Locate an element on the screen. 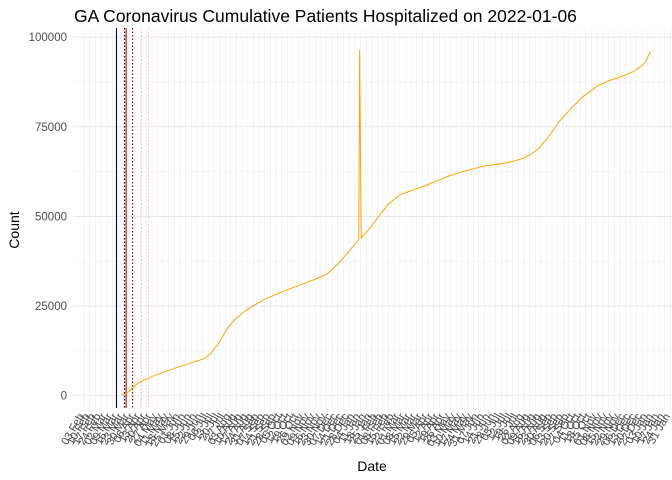  y-tick-label: 0 is located at coordinates (64, 397).